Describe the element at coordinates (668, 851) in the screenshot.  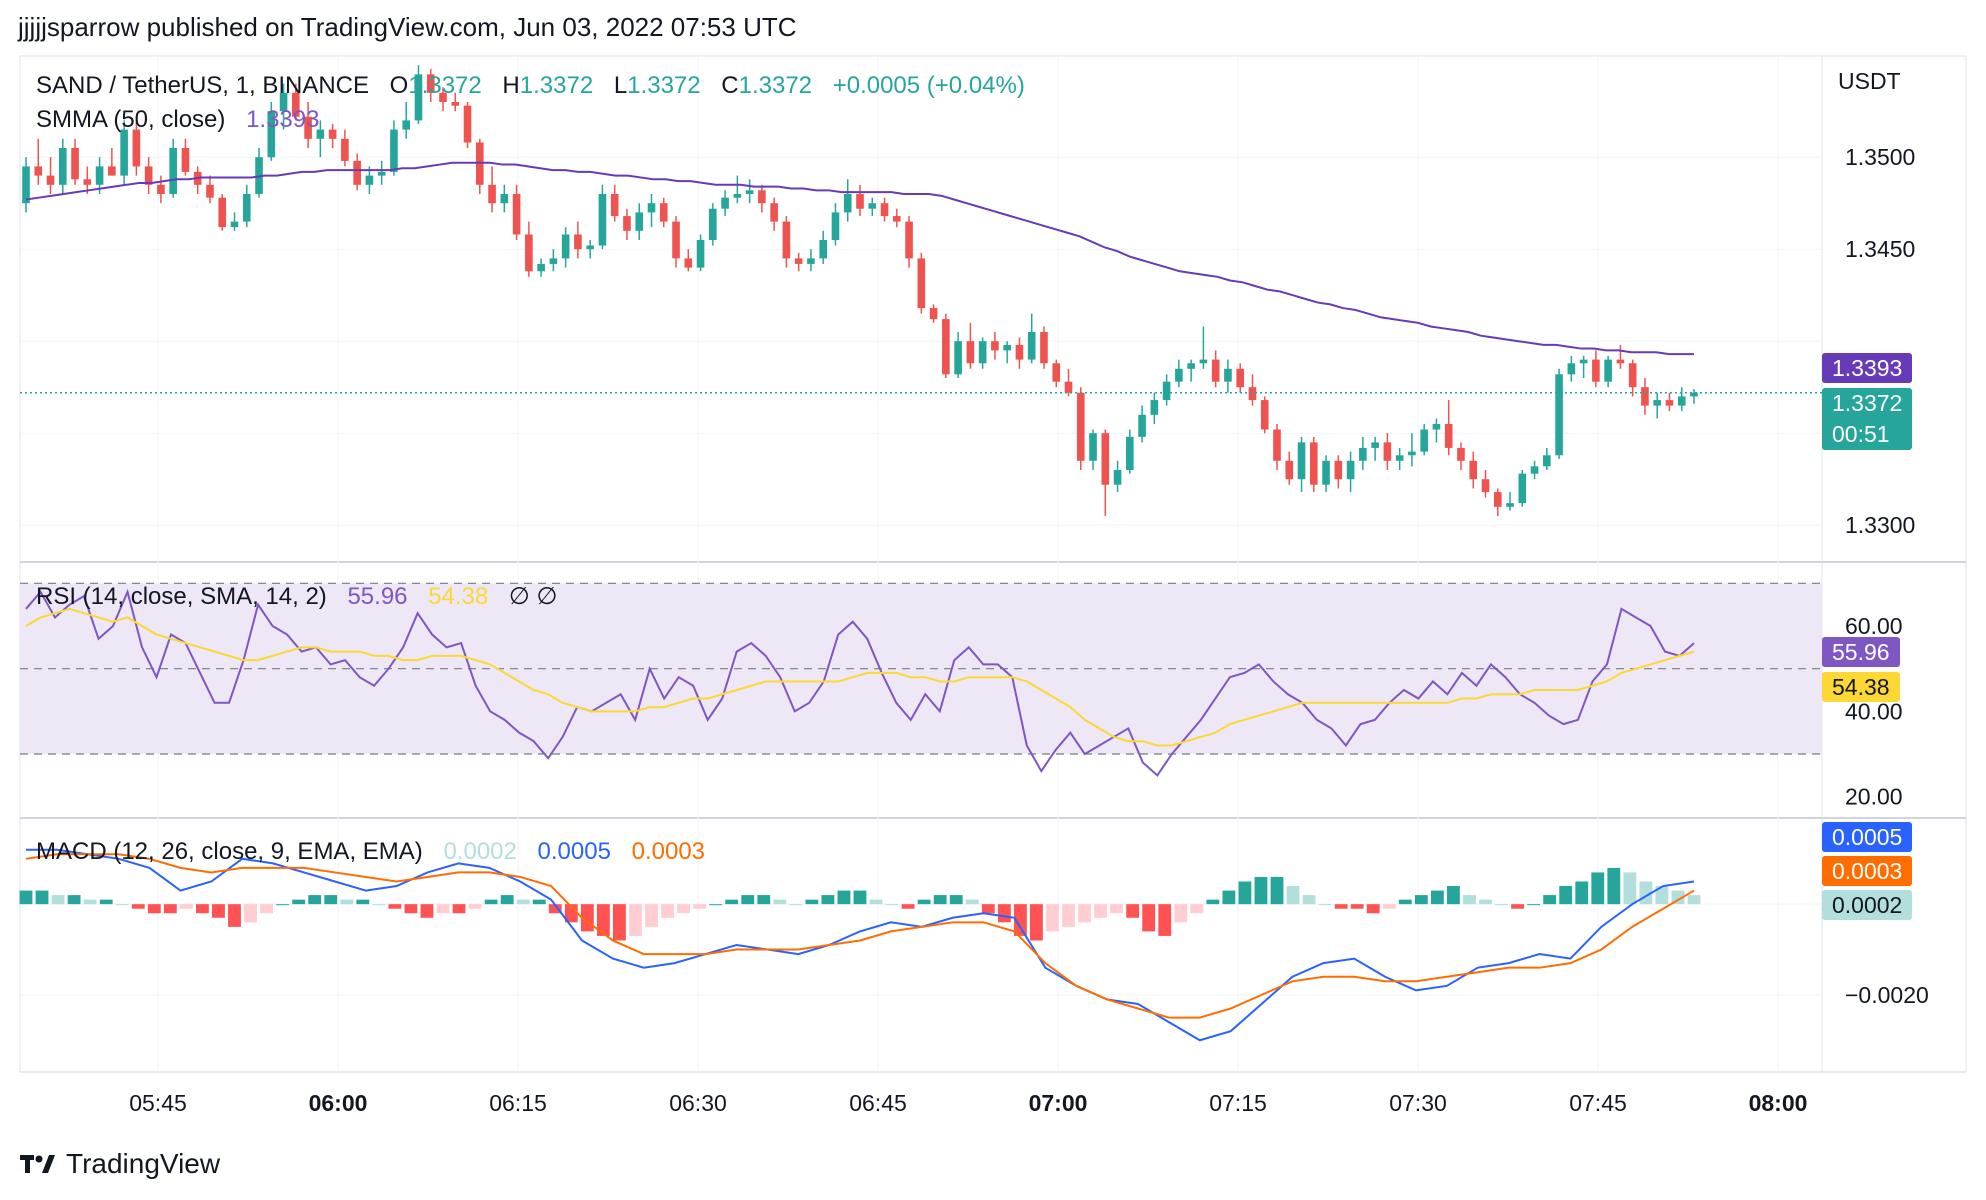
I see `signal-value: 0.0003` at that location.